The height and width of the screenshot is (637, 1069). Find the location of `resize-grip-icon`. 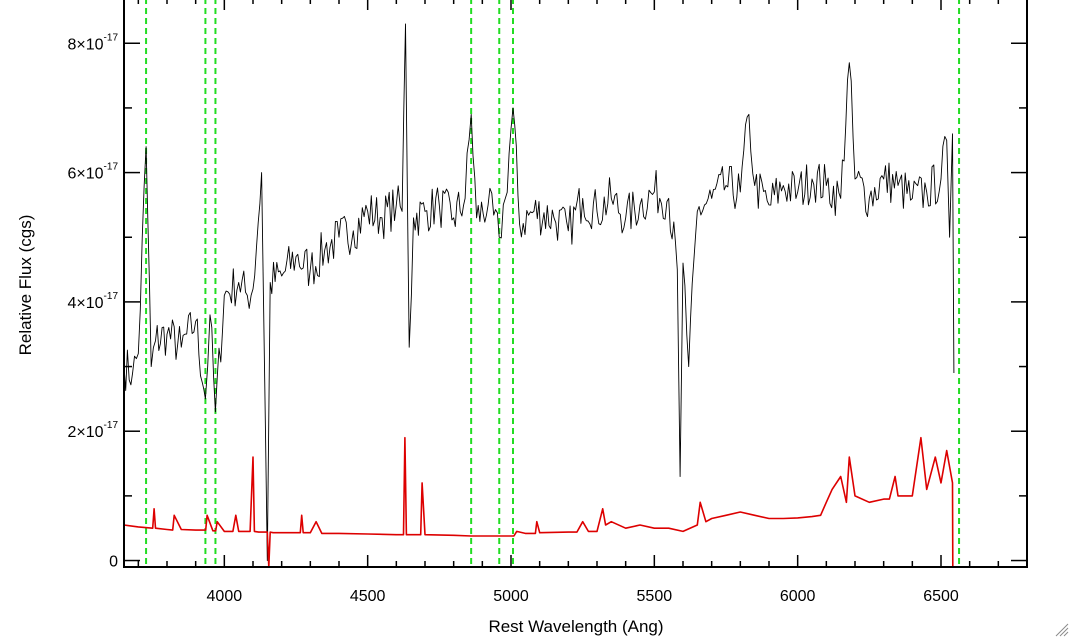

resize-grip-icon is located at coordinates (1062, 630).